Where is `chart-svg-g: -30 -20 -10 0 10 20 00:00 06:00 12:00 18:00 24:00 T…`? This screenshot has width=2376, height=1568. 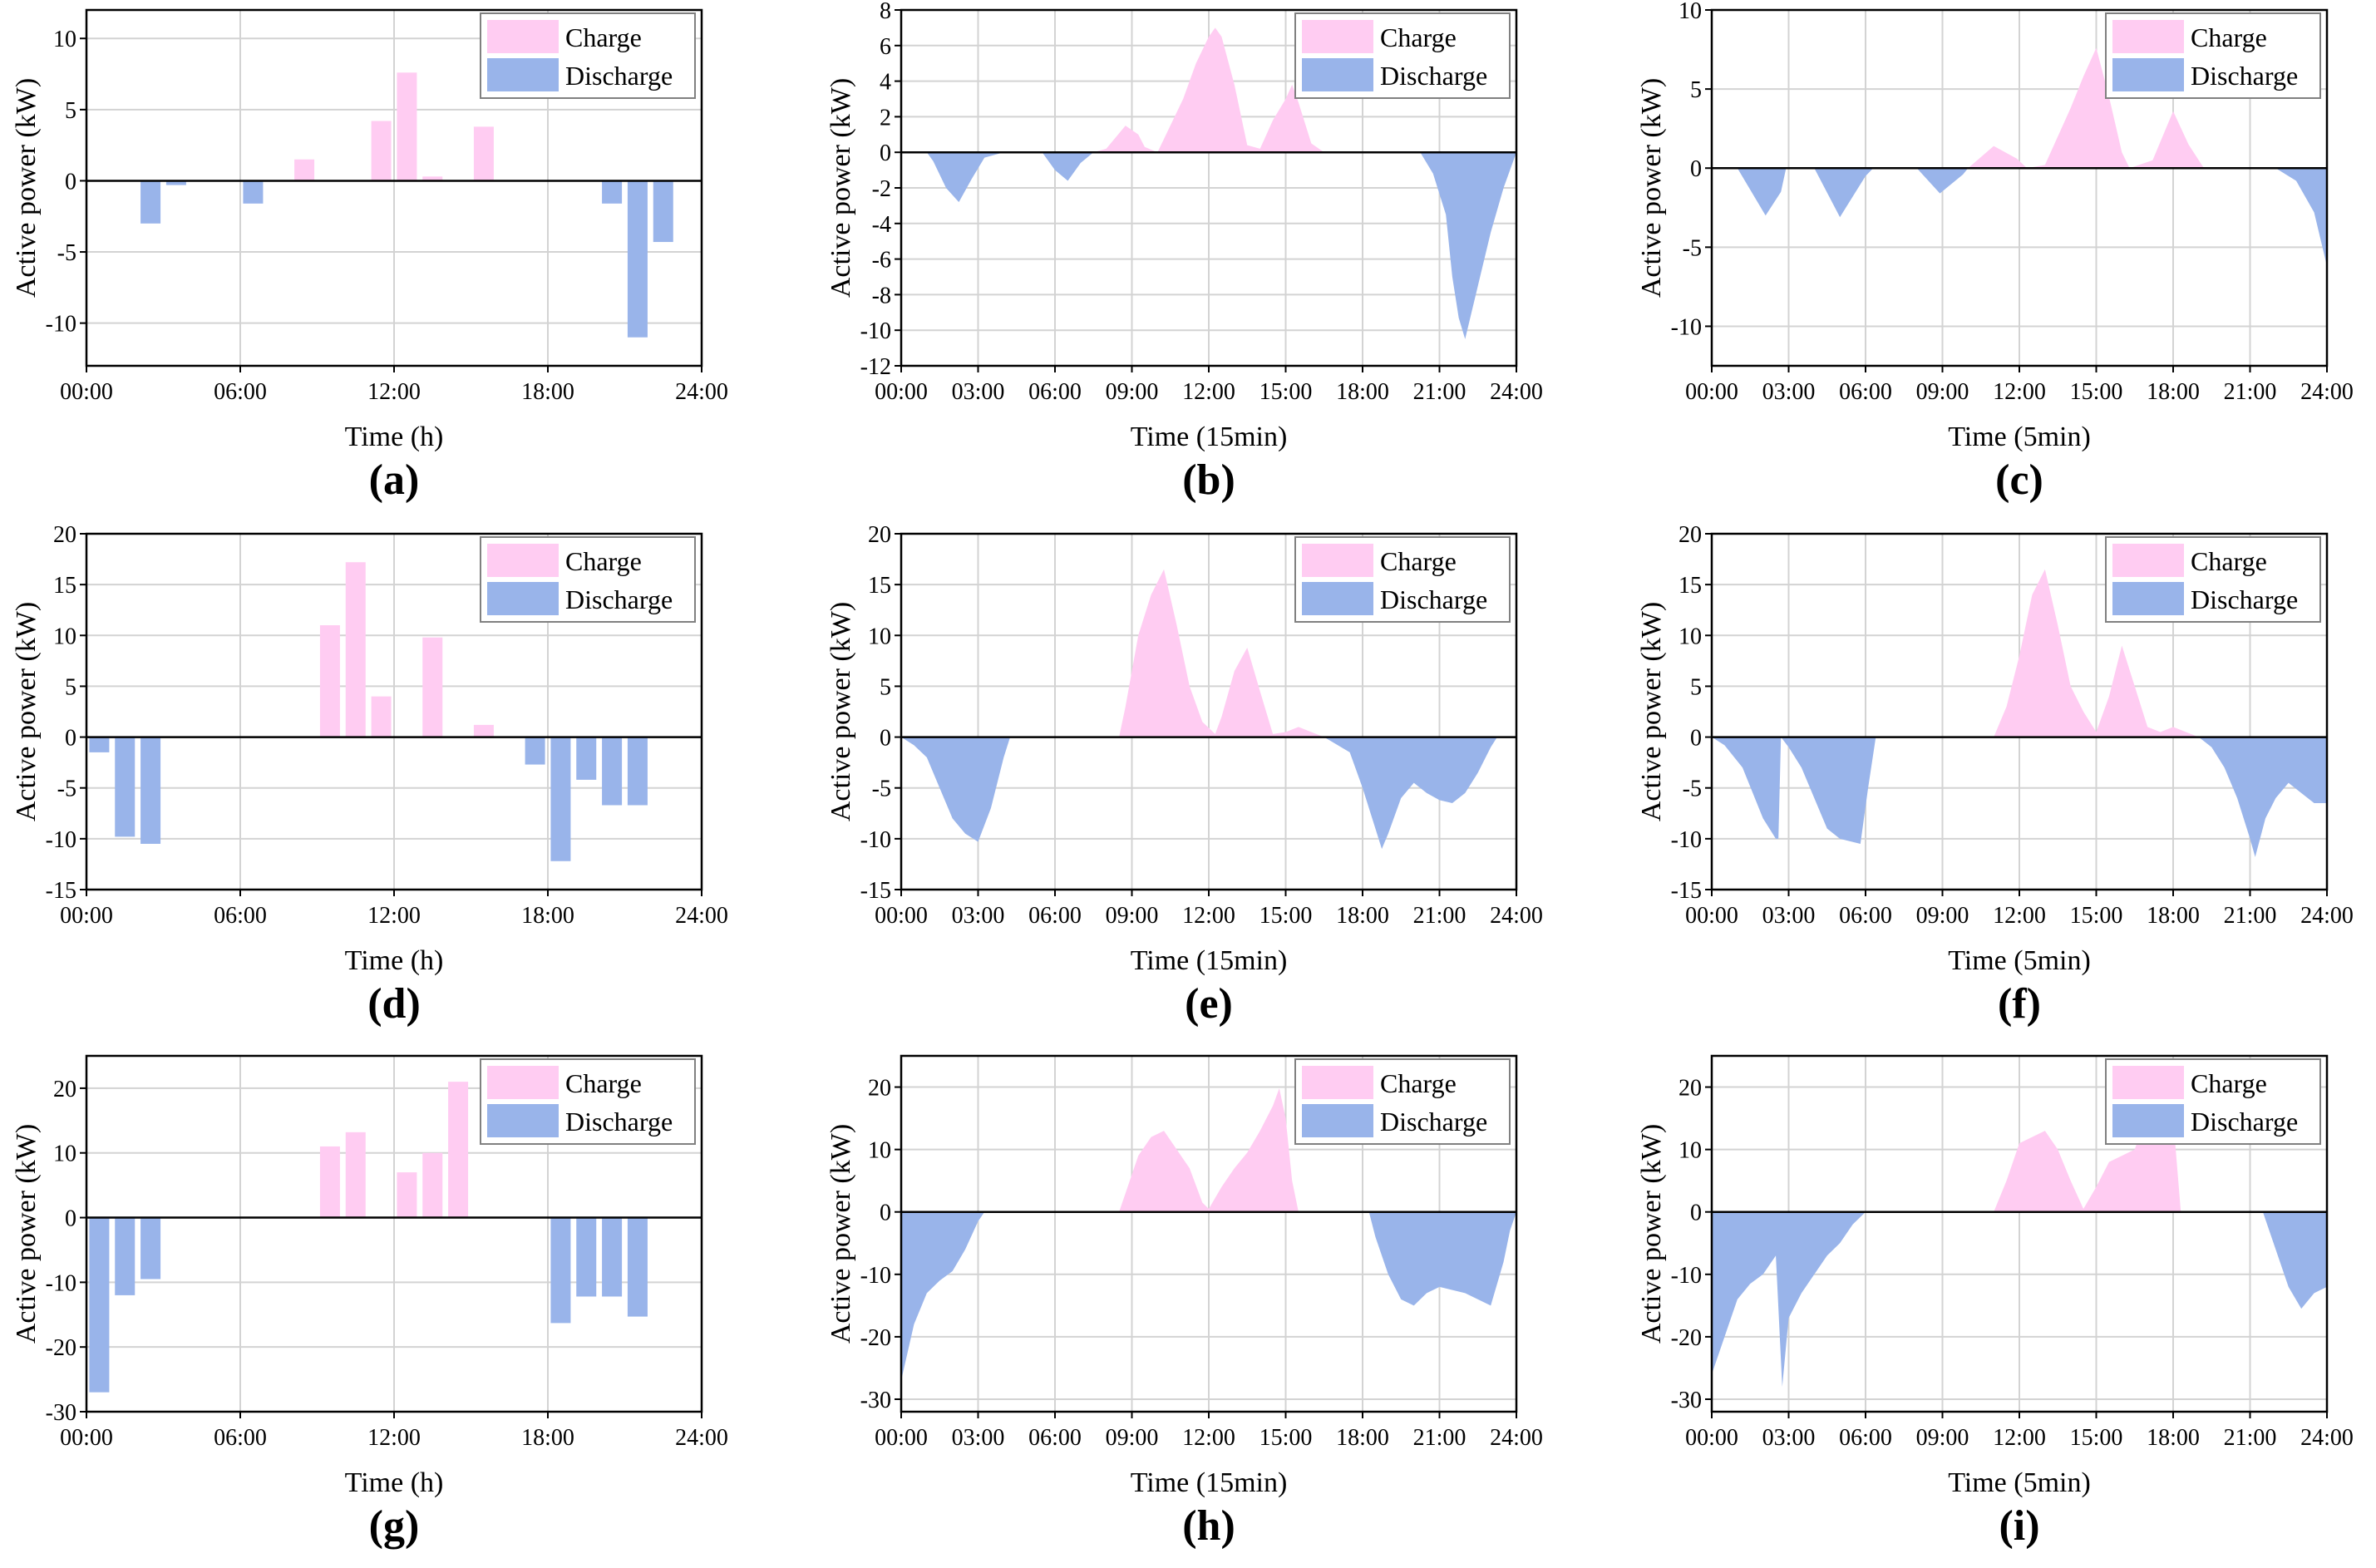
chart-svg-g: -30 -20 -10 0 10 20 00:00 06:00 12:00 18:00 24:00 T… is located at coordinates (369, 1276).